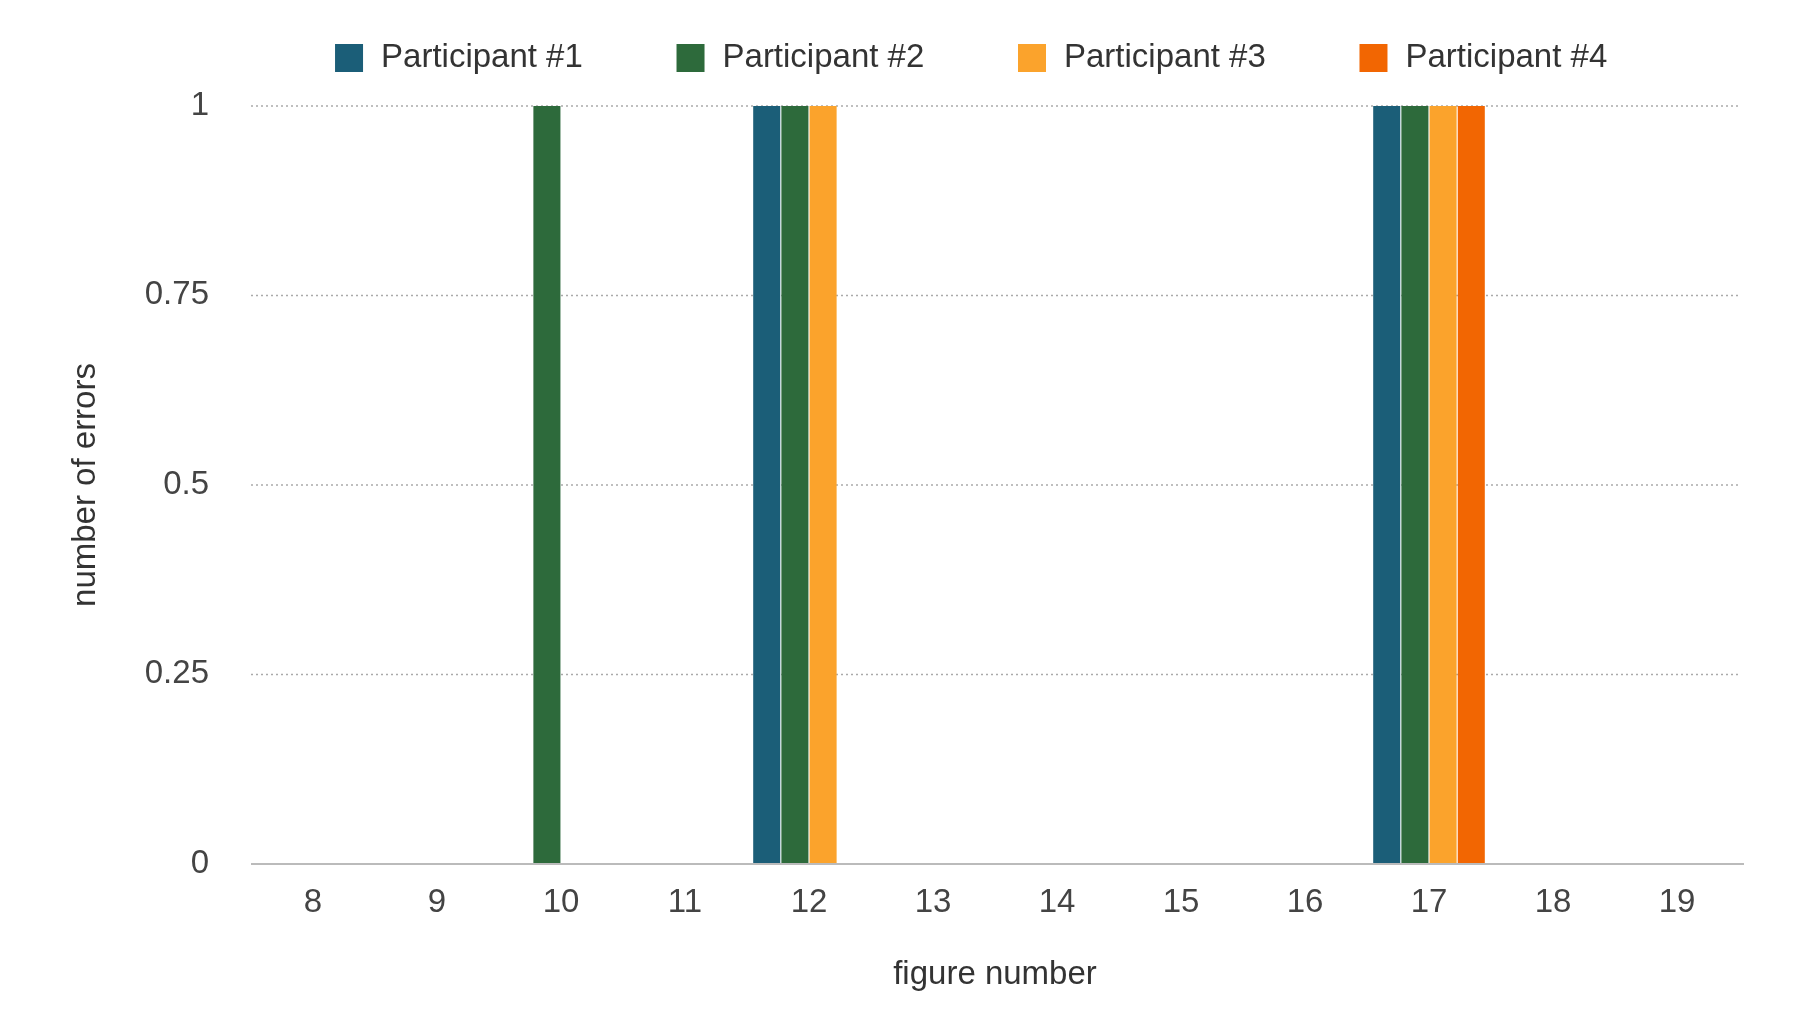  What do you see at coordinates (809, 900) in the screenshot?
I see `x-tick-label: 12` at bounding box center [809, 900].